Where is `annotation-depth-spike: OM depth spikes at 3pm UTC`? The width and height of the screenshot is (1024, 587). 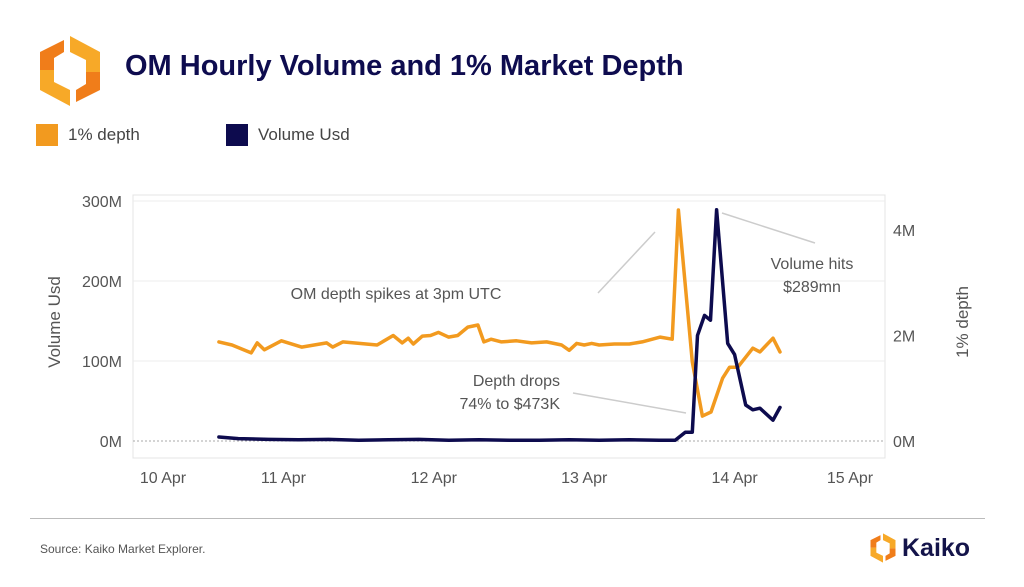 annotation-depth-spike: OM depth spikes at 3pm UTC is located at coordinates (396, 294).